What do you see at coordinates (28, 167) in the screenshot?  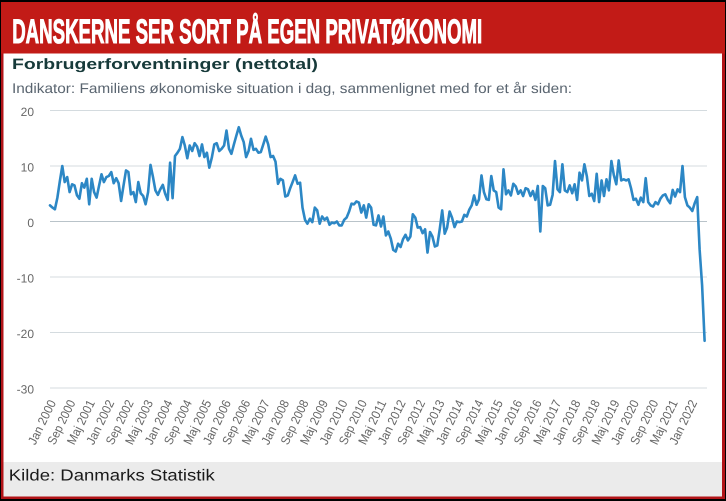 I see `svg-text: 10` at bounding box center [28, 167].